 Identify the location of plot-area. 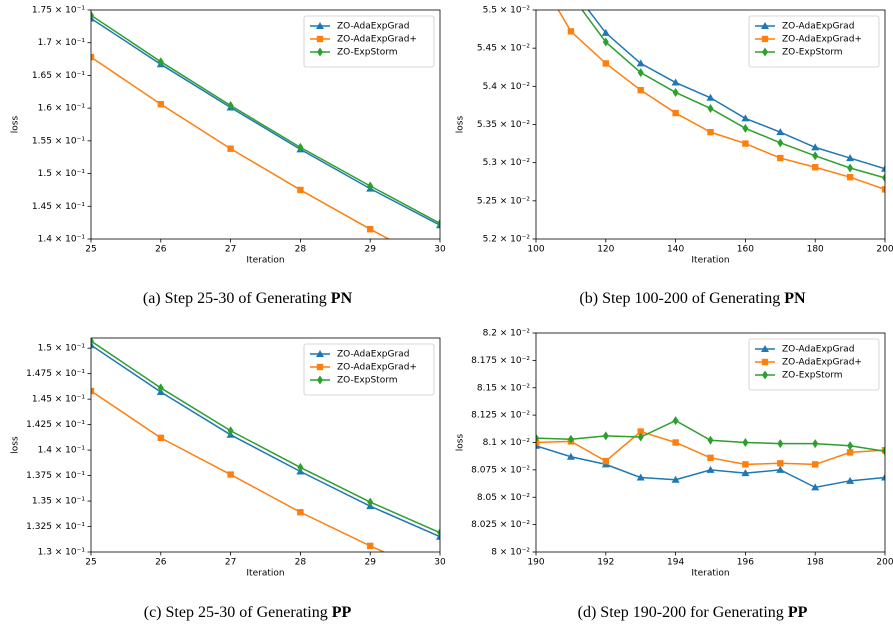
(721, 101).